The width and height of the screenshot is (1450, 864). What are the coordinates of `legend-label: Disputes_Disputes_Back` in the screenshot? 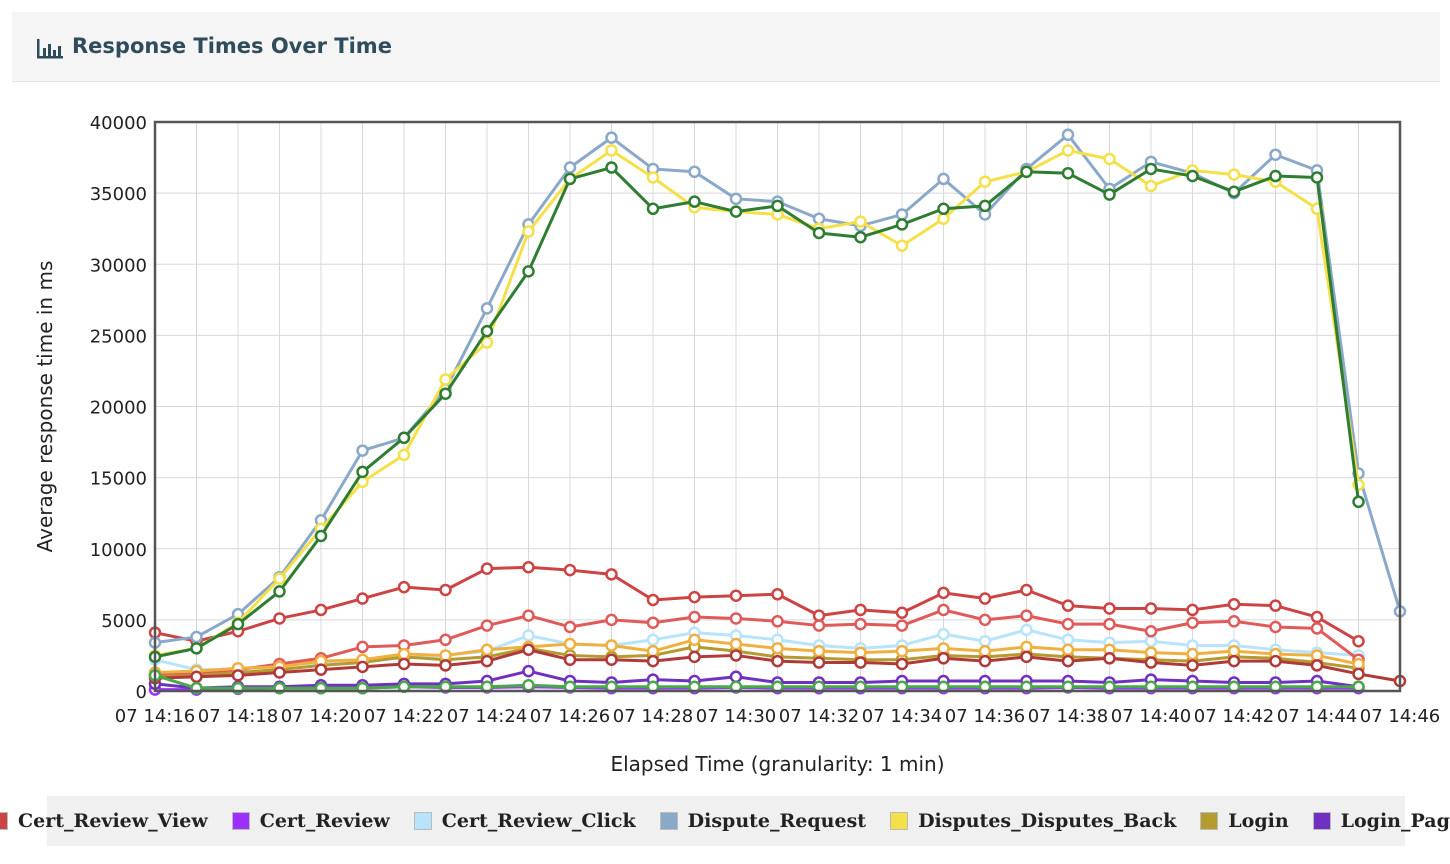 It's located at (1047, 821).